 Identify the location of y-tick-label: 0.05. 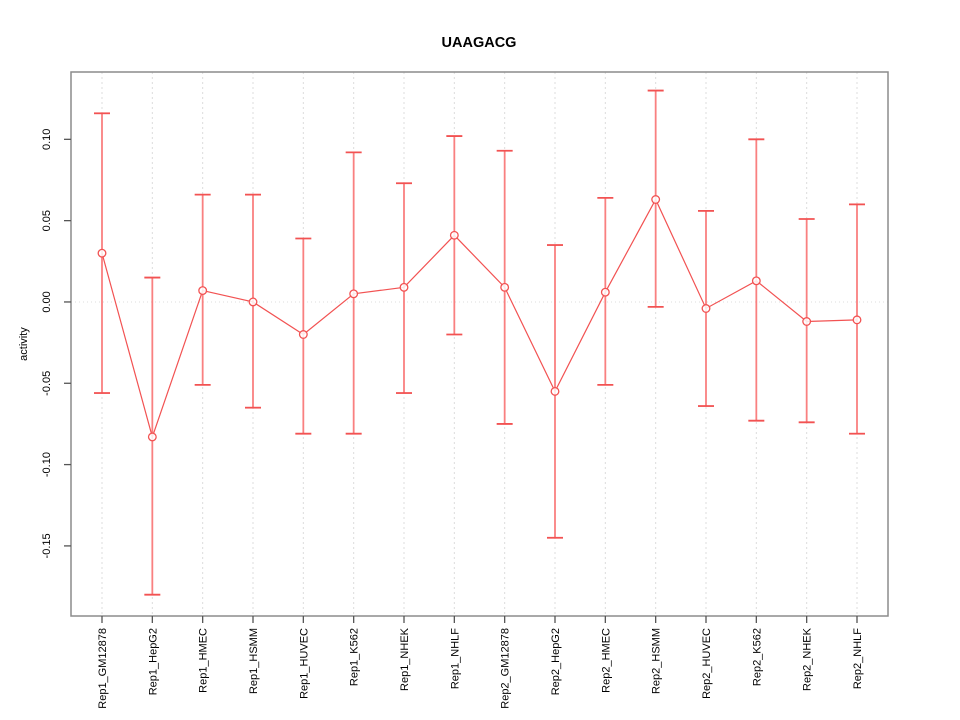
(47, 220).